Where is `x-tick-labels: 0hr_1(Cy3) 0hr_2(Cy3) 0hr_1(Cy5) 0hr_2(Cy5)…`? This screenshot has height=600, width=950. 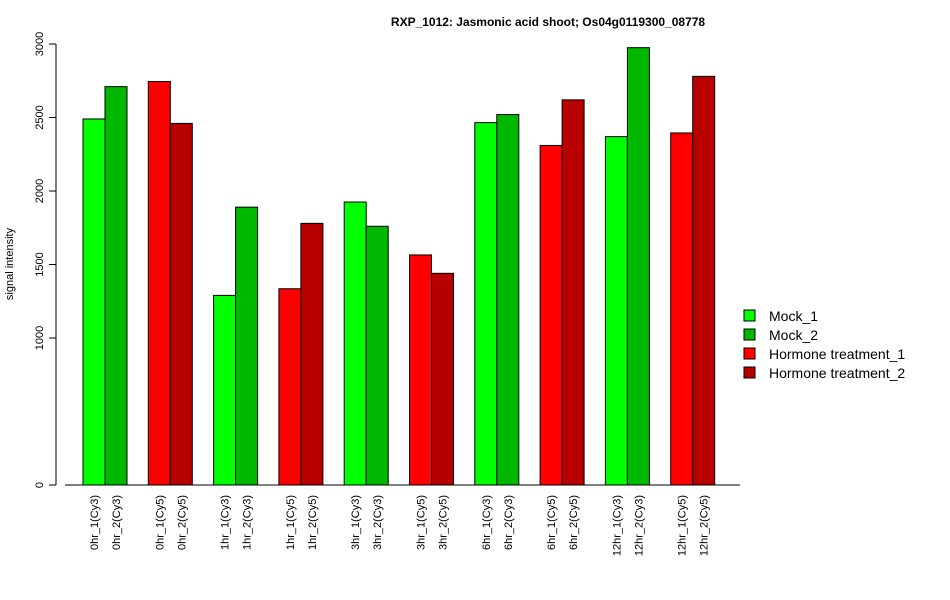 x-tick-labels: 0hr_1(Cy3) 0hr_2(Cy3) 0hr_1(Cy5) 0hr_2(Cy5)… is located at coordinates (400, 525).